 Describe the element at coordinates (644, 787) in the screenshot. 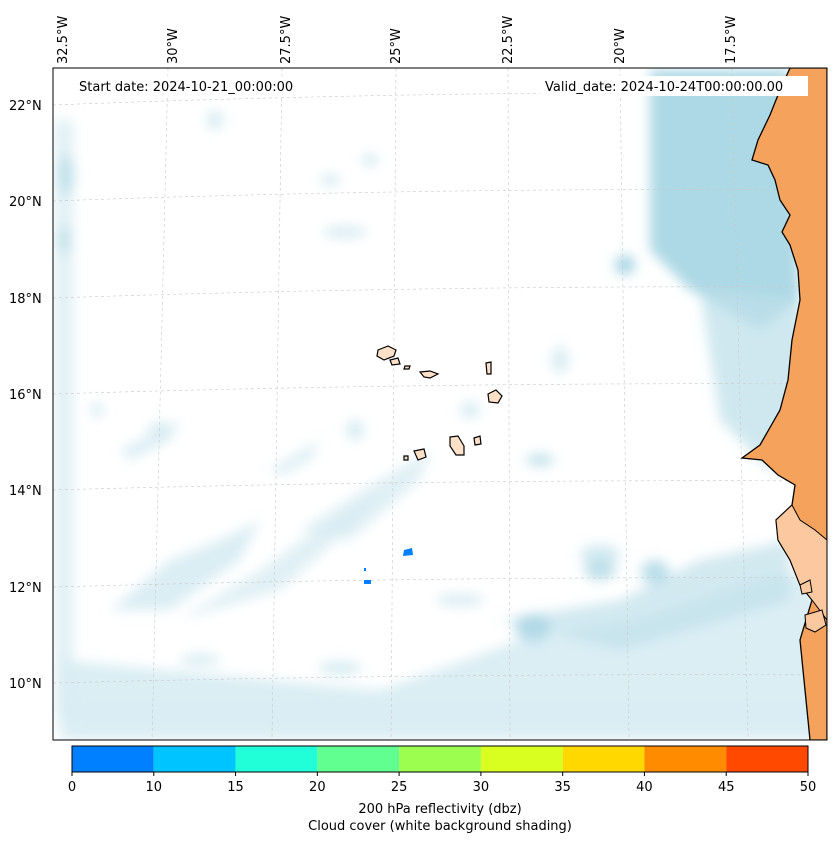

I see `colorbar-tick-label: 40` at that location.